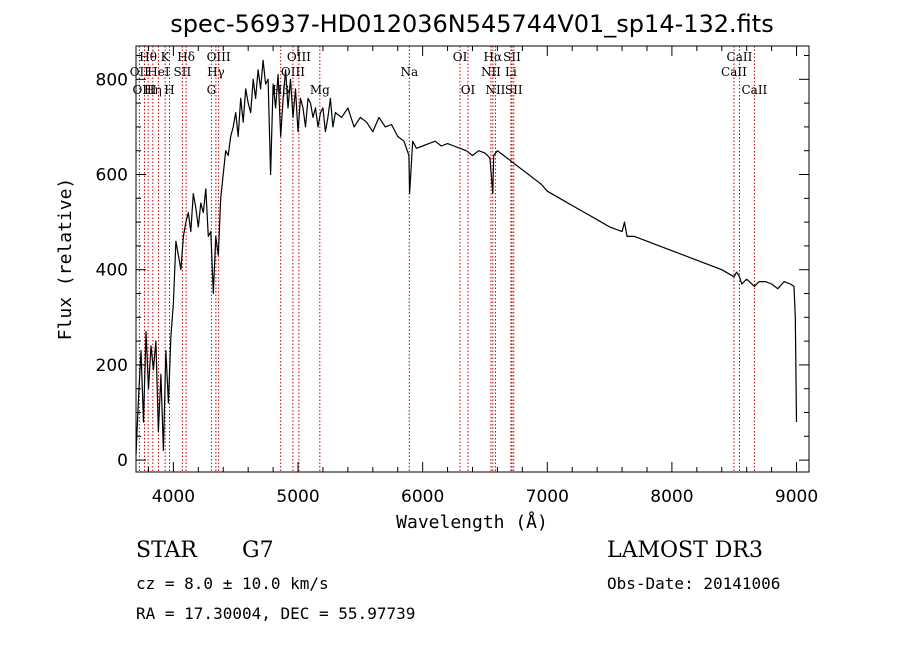 This screenshot has width=900, height=649. Describe the element at coordinates (493, 57) in the screenshot. I see `line-label-19: Hα` at that location.